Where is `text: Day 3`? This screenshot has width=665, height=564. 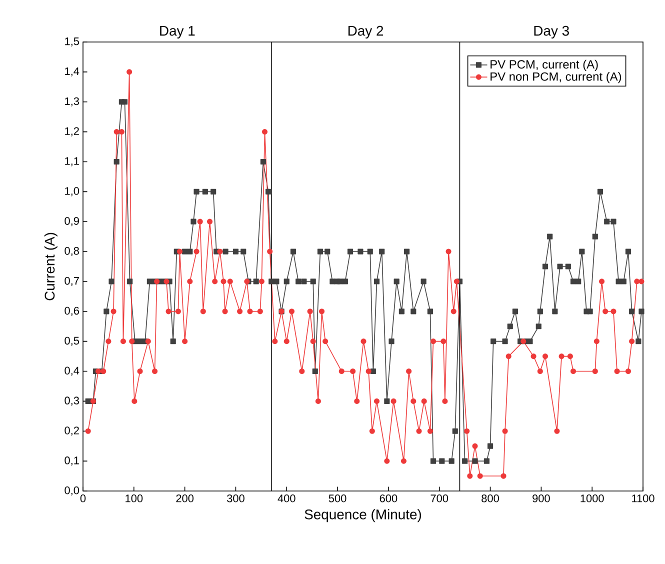
text: Day 3 is located at coordinates (551, 32).